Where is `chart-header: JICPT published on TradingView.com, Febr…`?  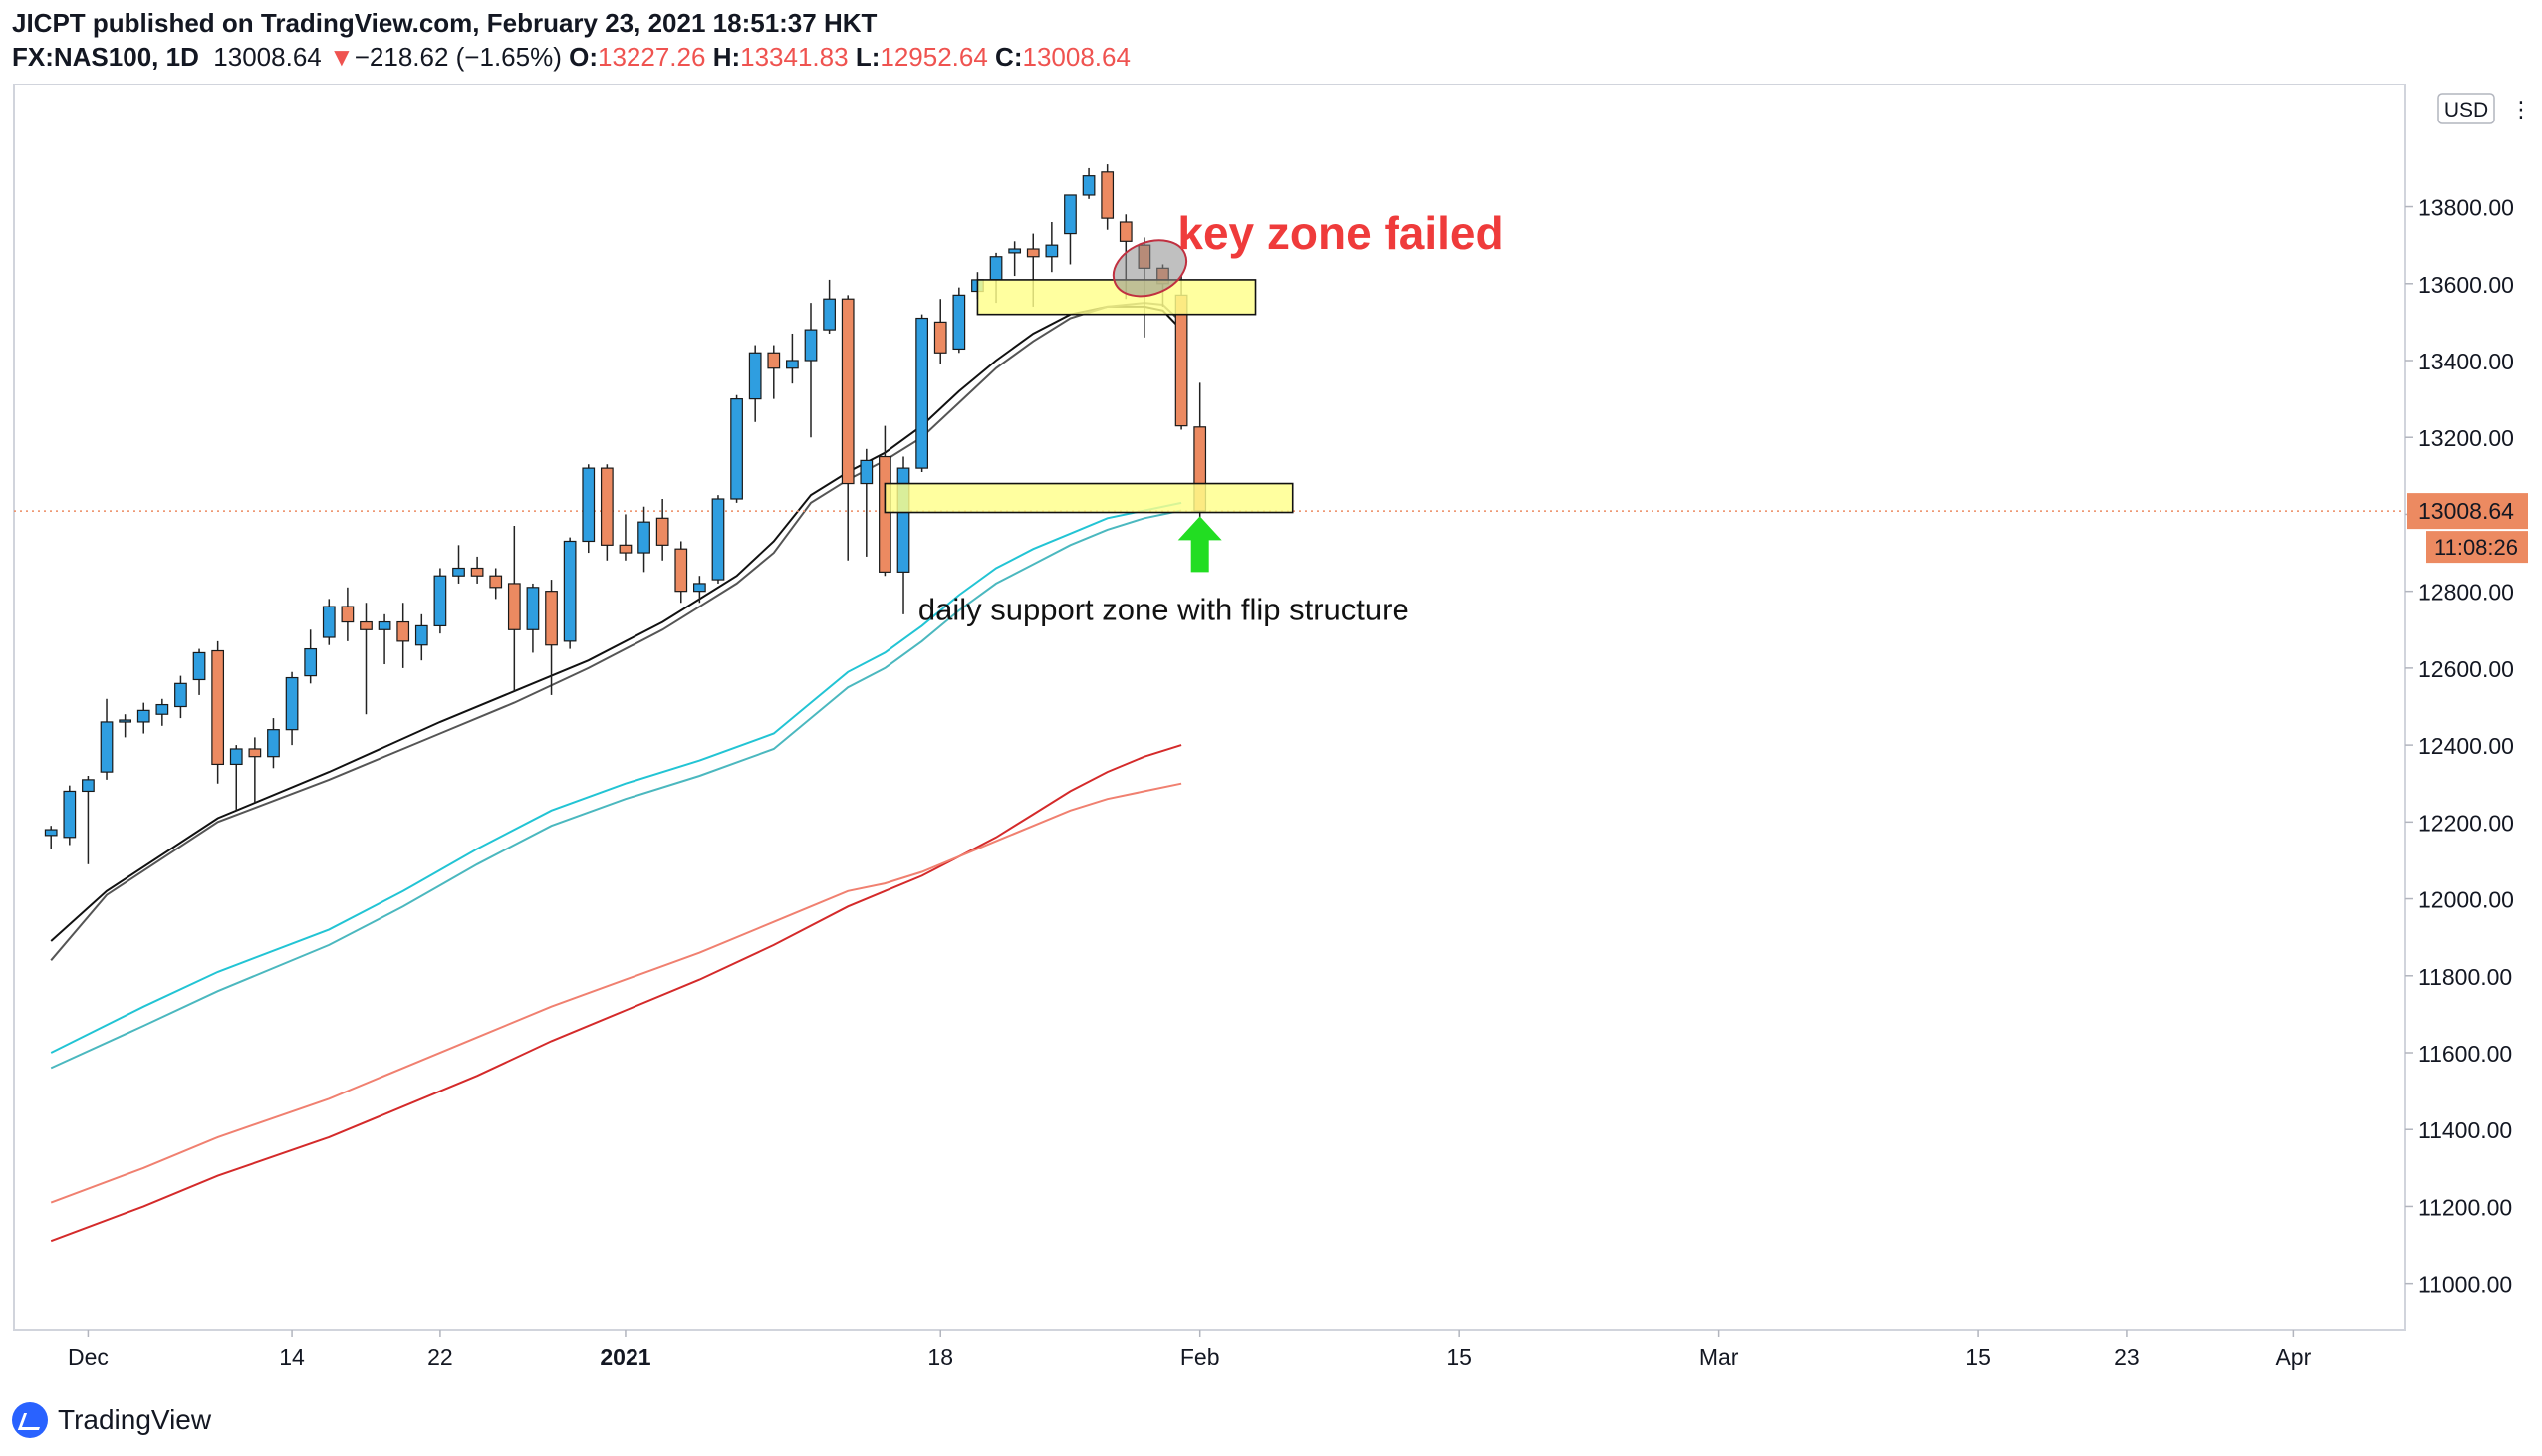 chart-header: JICPT published on TradingView.com, Febr… is located at coordinates (1271, 42).